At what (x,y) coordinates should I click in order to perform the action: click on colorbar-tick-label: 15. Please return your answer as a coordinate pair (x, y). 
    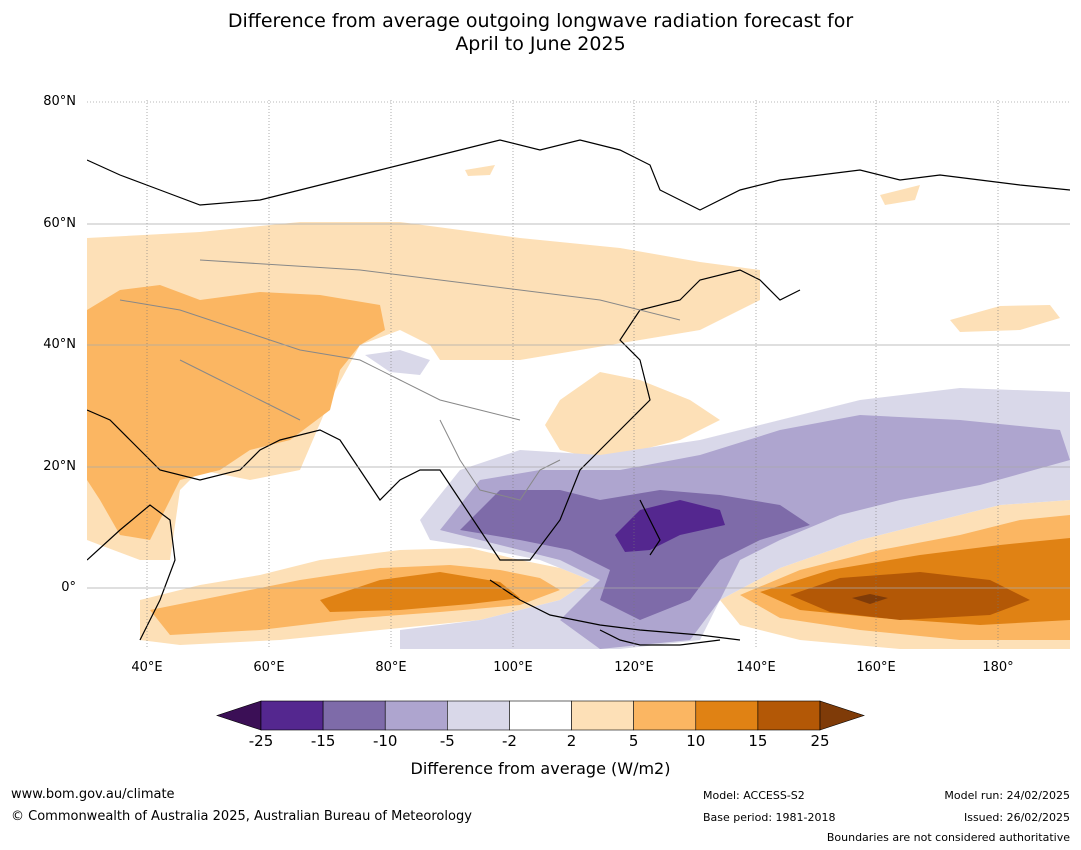
    Looking at the image, I should click on (758, 741).